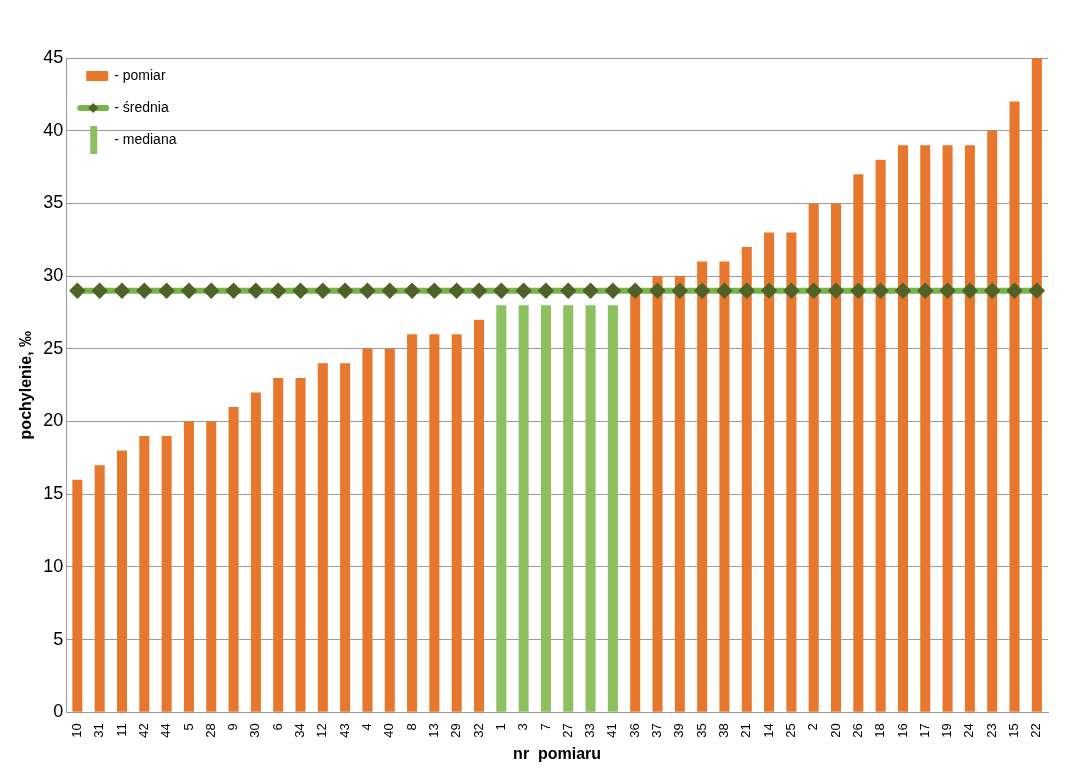 The image size is (1068, 781). I want to click on x-tick-label: 22, so click(1036, 730).